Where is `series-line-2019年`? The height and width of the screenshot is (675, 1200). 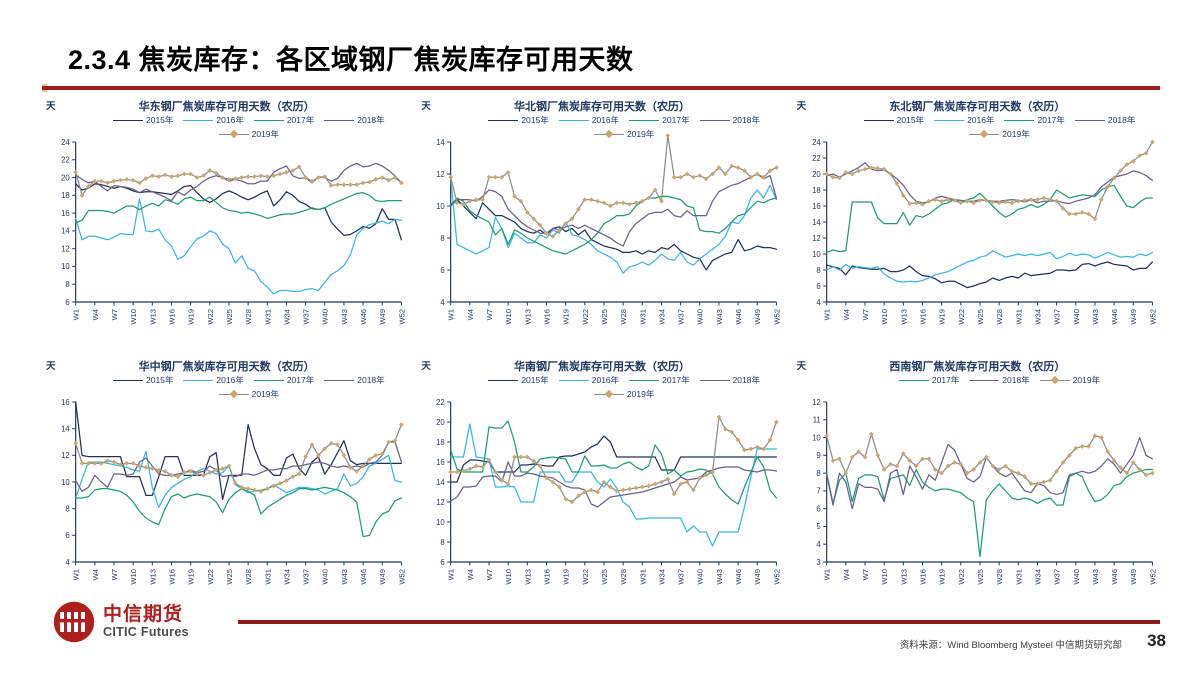
series-line-2019年 is located at coordinates (989, 459).